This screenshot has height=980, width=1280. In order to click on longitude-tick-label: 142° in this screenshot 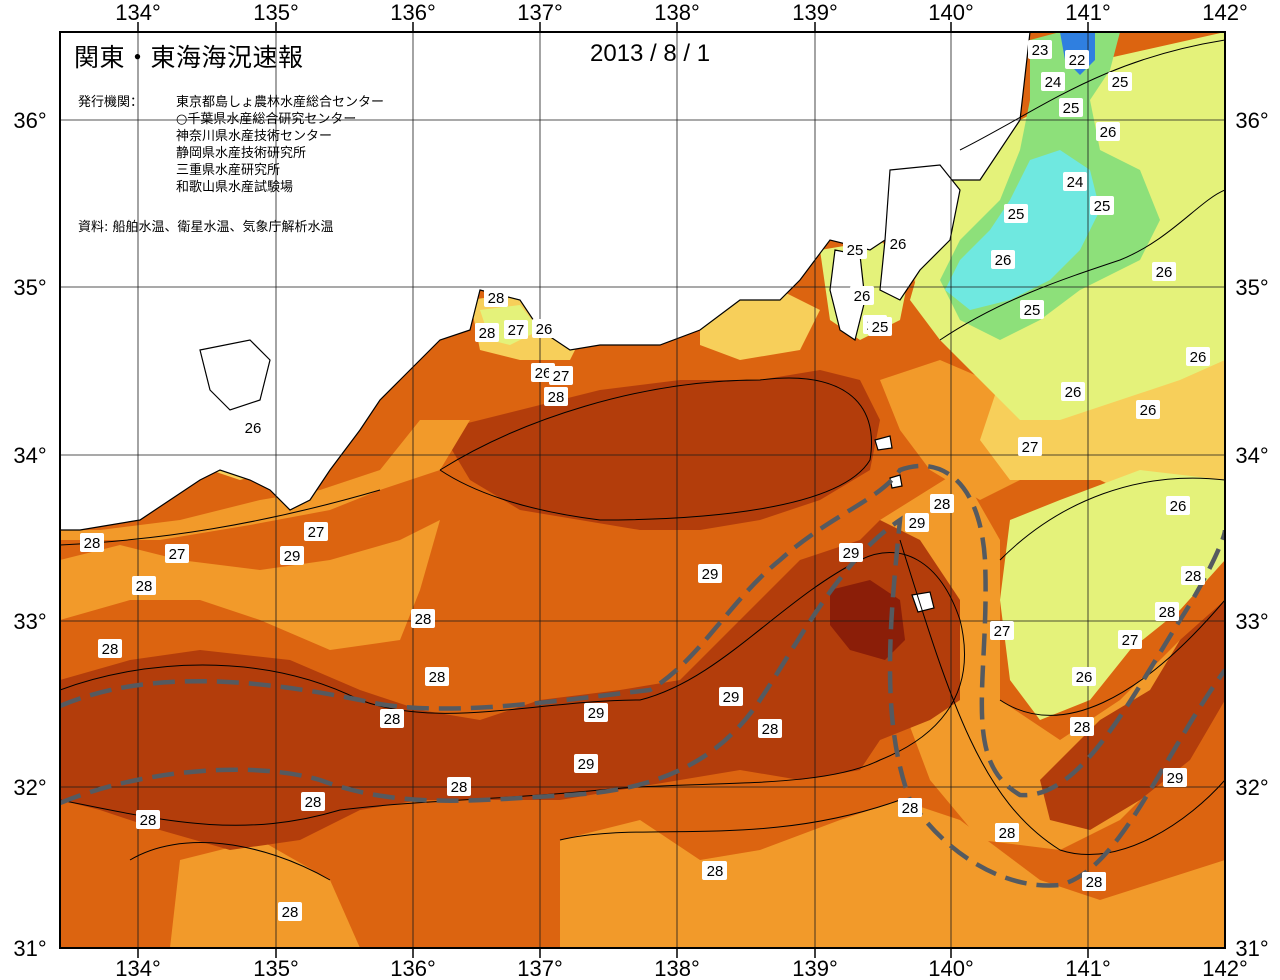, I will do `click(1225, 968)`.